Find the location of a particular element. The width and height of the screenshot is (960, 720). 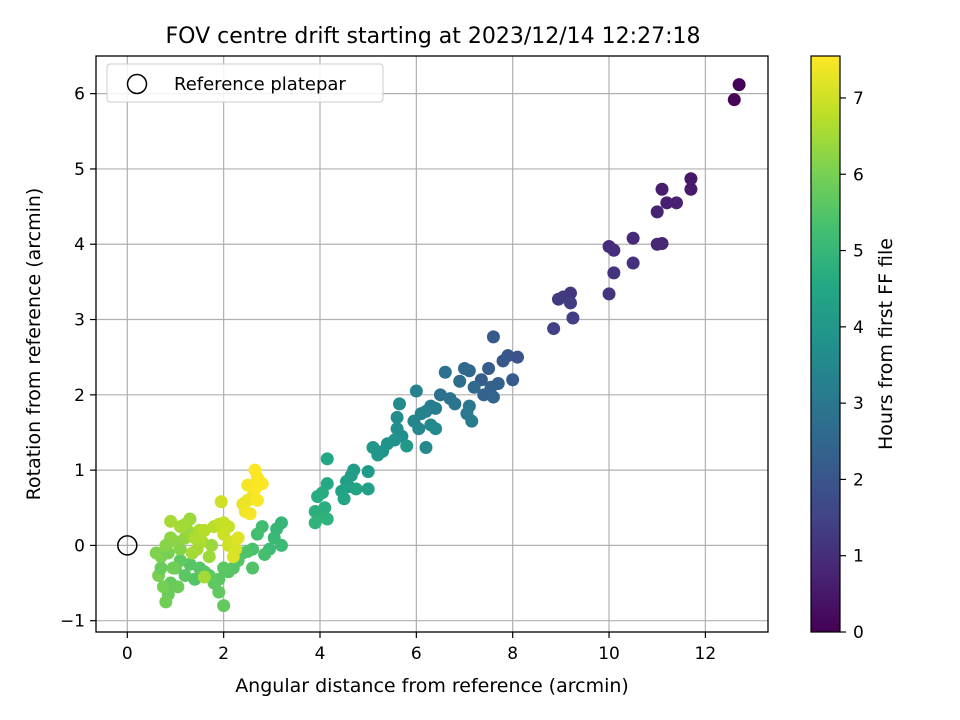

legend-box is located at coordinates (245, 83).